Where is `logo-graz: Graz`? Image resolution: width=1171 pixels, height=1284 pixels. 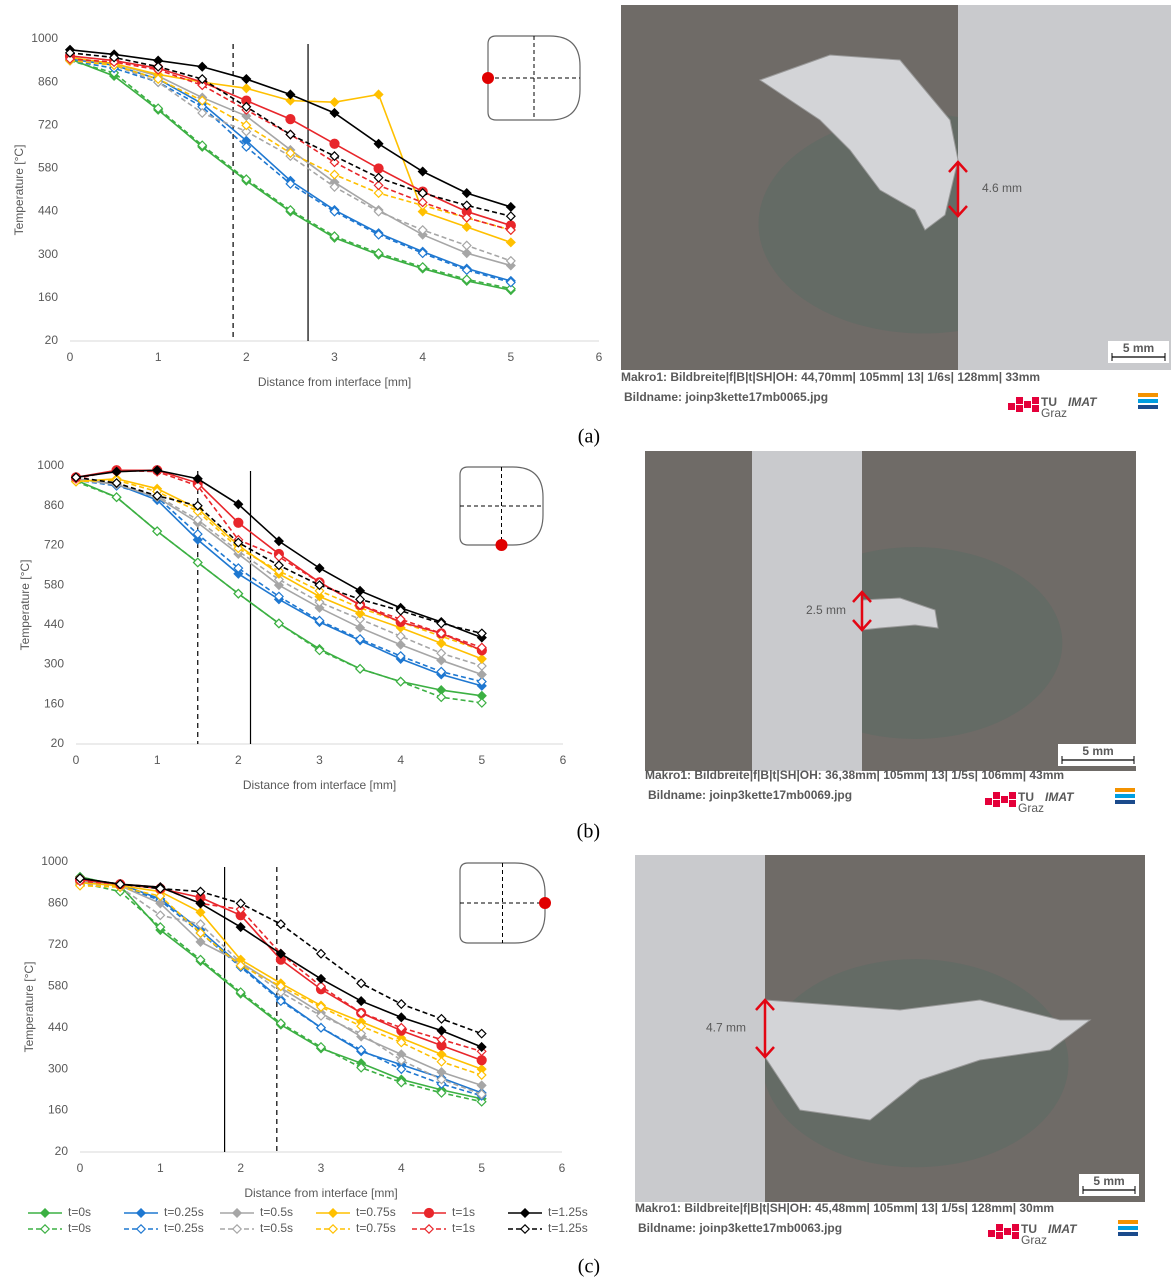 logo-graz: Graz is located at coordinates (1054, 413).